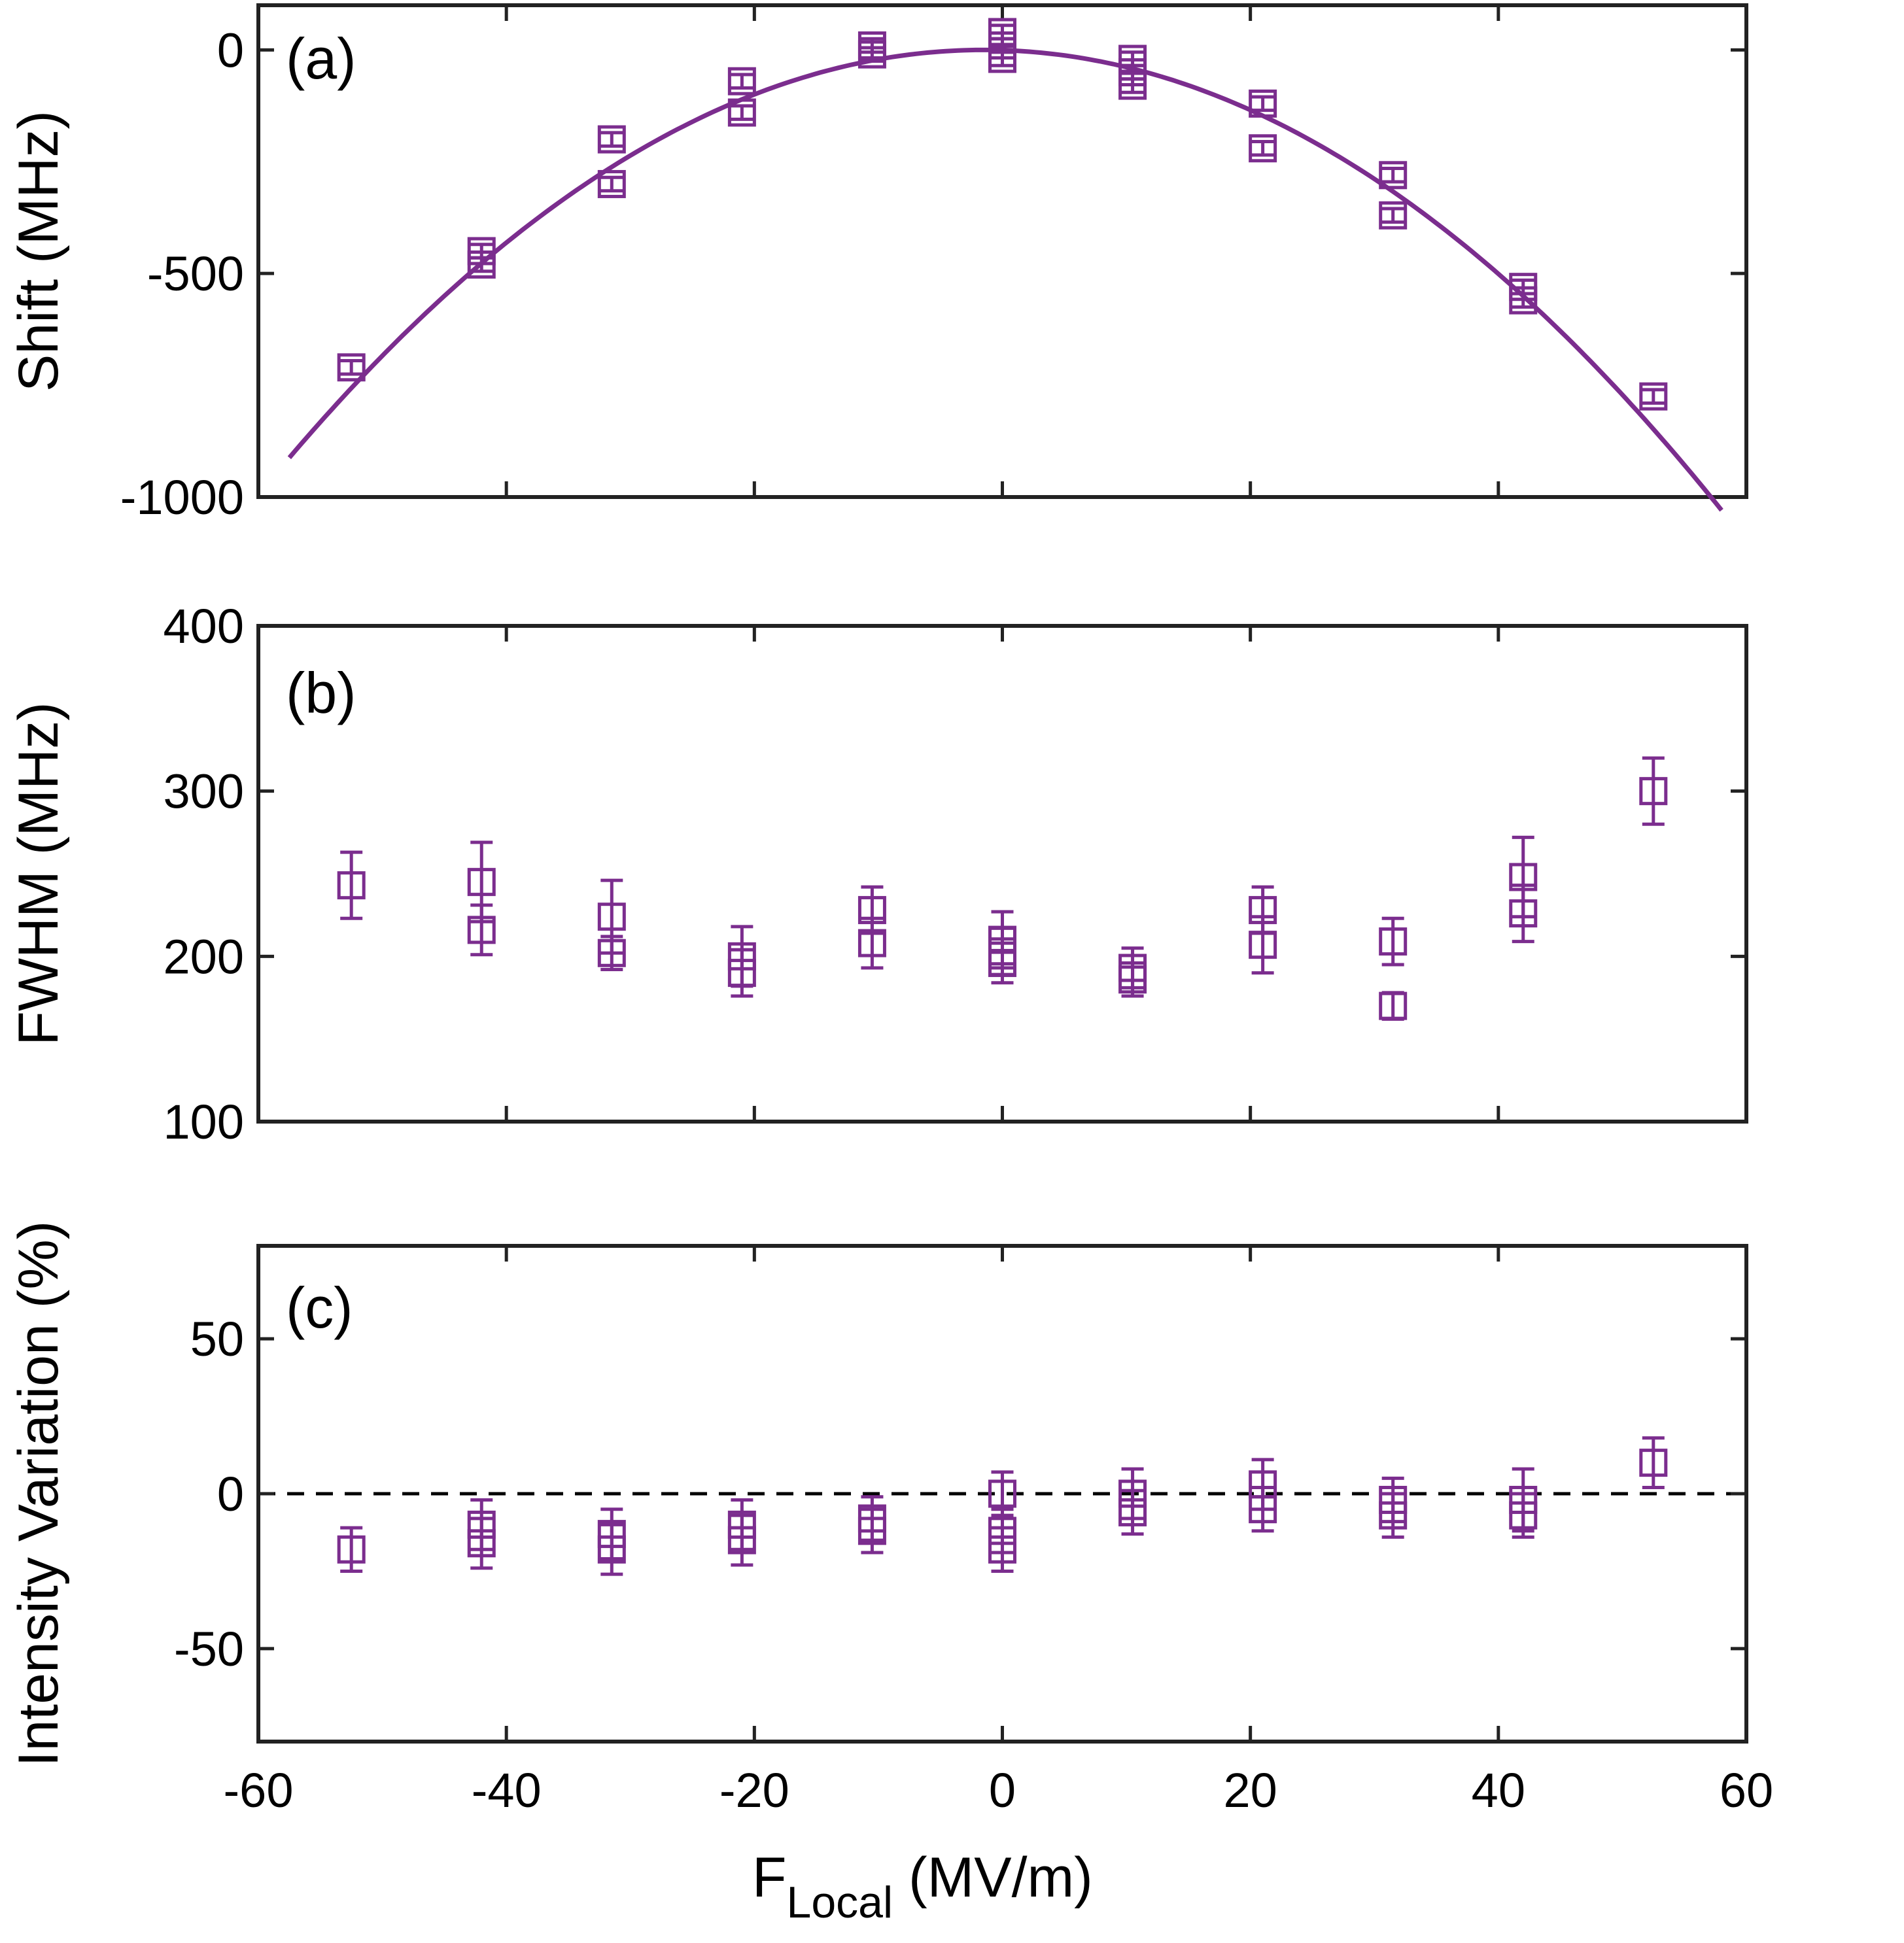 Image resolution: width=1904 pixels, height=1943 pixels. Describe the element at coordinates (204, 1122) in the screenshot. I see `y-tick-label: 100` at that location.